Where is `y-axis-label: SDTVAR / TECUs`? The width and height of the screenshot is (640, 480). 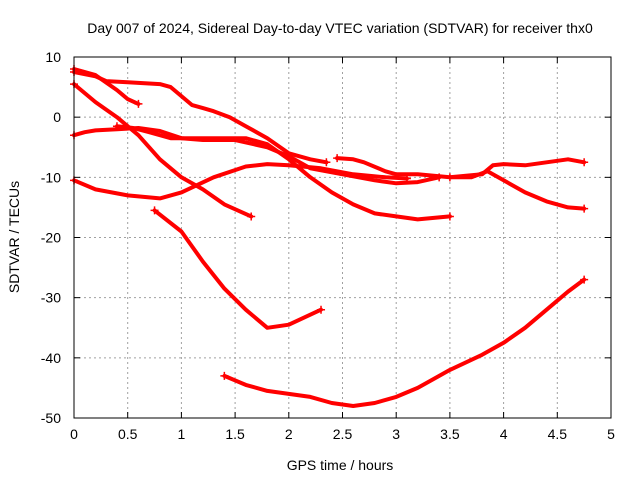 y-axis-label: SDTVAR / TECUs is located at coordinates (14, 237).